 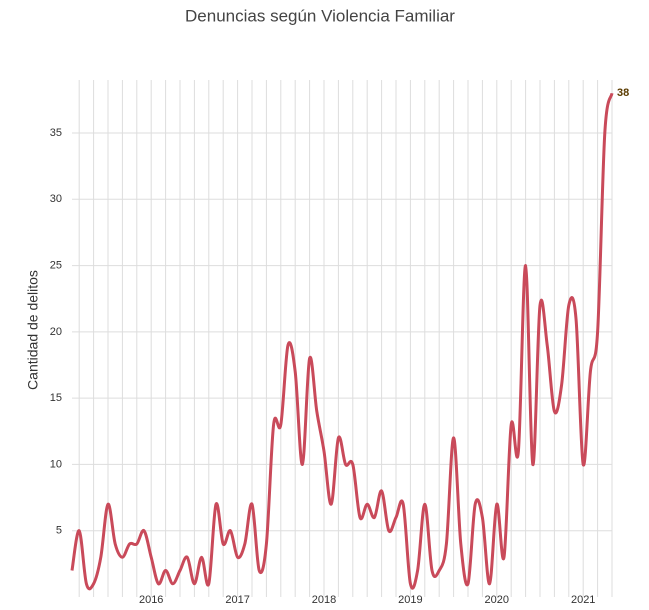 What do you see at coordinates (33, 330) in the screenshot?
I see `y-axis-label: Cantidad de delitos` at bounding box center [33, 330].